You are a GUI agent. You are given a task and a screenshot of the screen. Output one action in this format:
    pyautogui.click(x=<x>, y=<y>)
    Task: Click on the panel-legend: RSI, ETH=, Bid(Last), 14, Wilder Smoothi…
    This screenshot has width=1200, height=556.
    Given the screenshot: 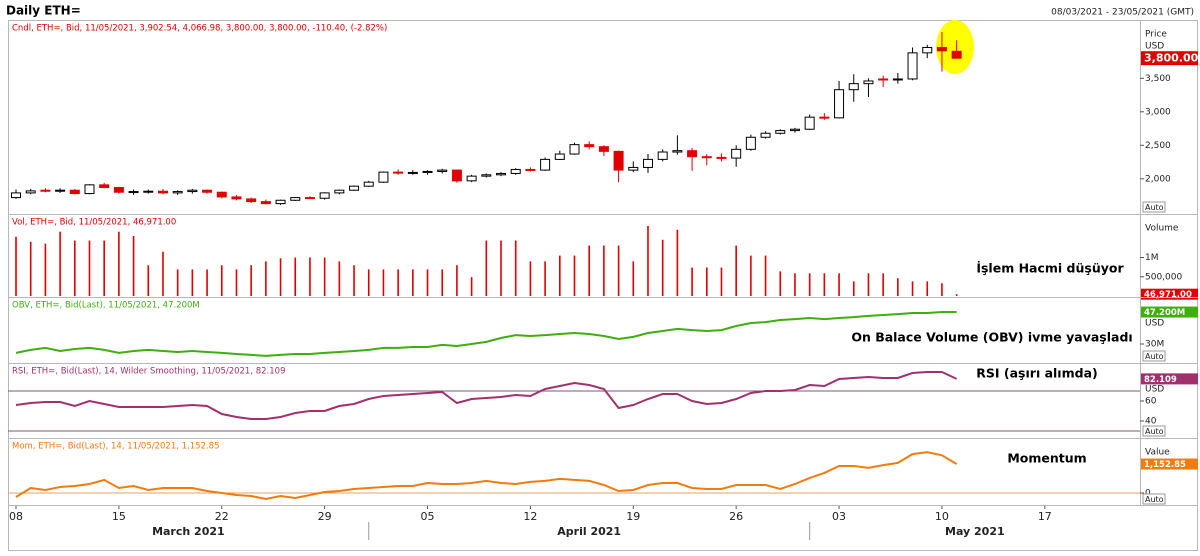 What is the action you would take?
    pyautogui.click(x=149, y=372)
    